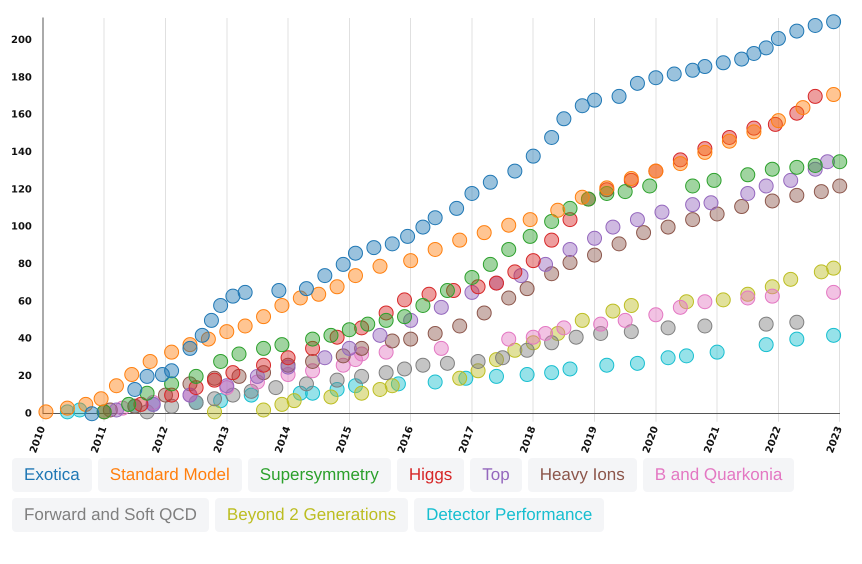 This screenshot has width=862, height=564. What do you see at coordinates (467, 439) in the screenshot?
I see `x-tick-label: 2017` at bounding box center [467, 439].